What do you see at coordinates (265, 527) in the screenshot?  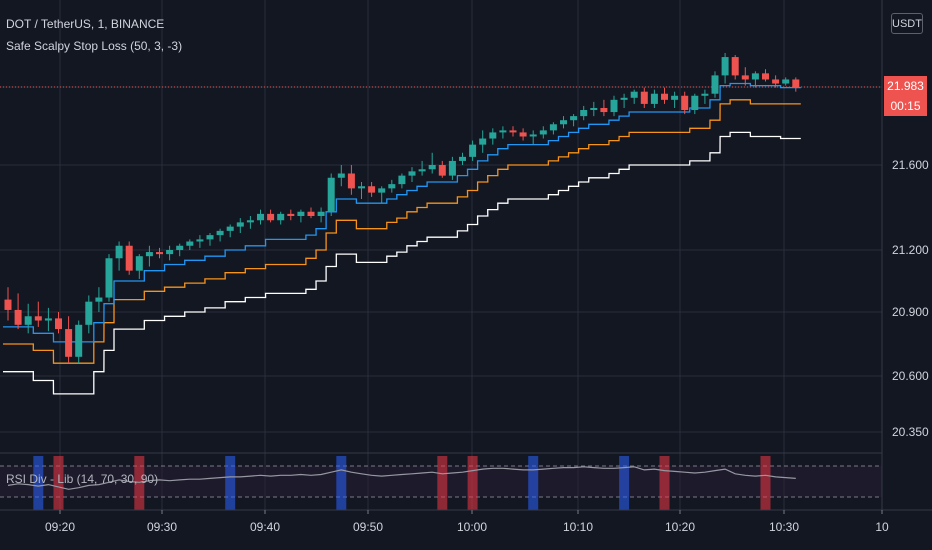 I see `time-tick-label: 09:40` at bounding box center [265, 527].